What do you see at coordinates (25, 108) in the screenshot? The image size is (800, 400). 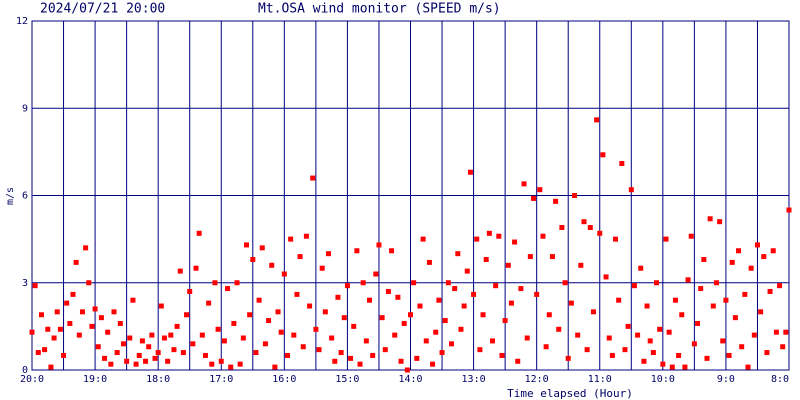 I see `y-tick-label: 9` at bounding box center [25, 108].